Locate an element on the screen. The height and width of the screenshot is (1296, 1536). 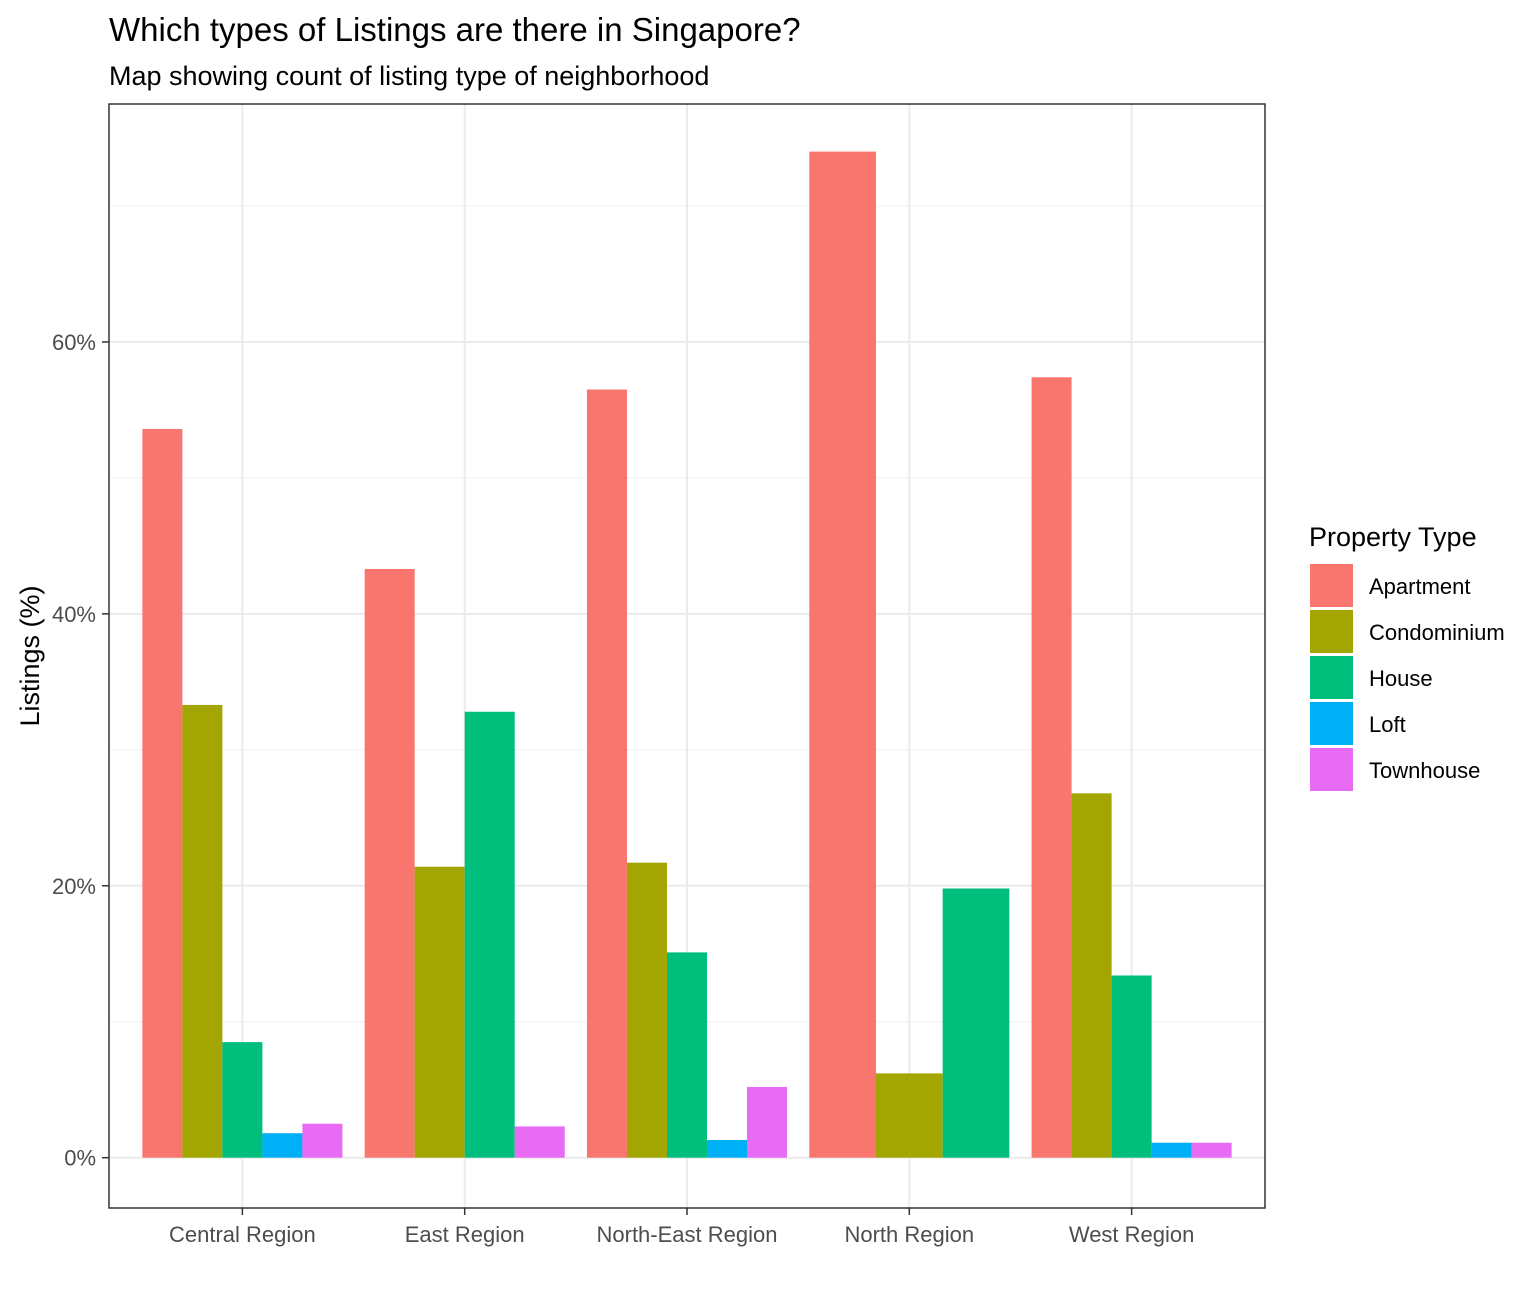
y-tick-label: 40% is located at coordinates (74, 614).